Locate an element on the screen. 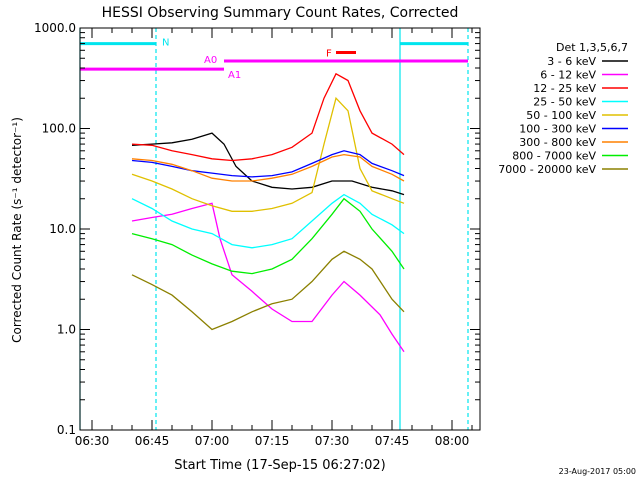 Image resolution: width=640 pixels, height=480 pixels. legend-title: Det 1,3,5,6,7 is located at coordinates (592, 47).